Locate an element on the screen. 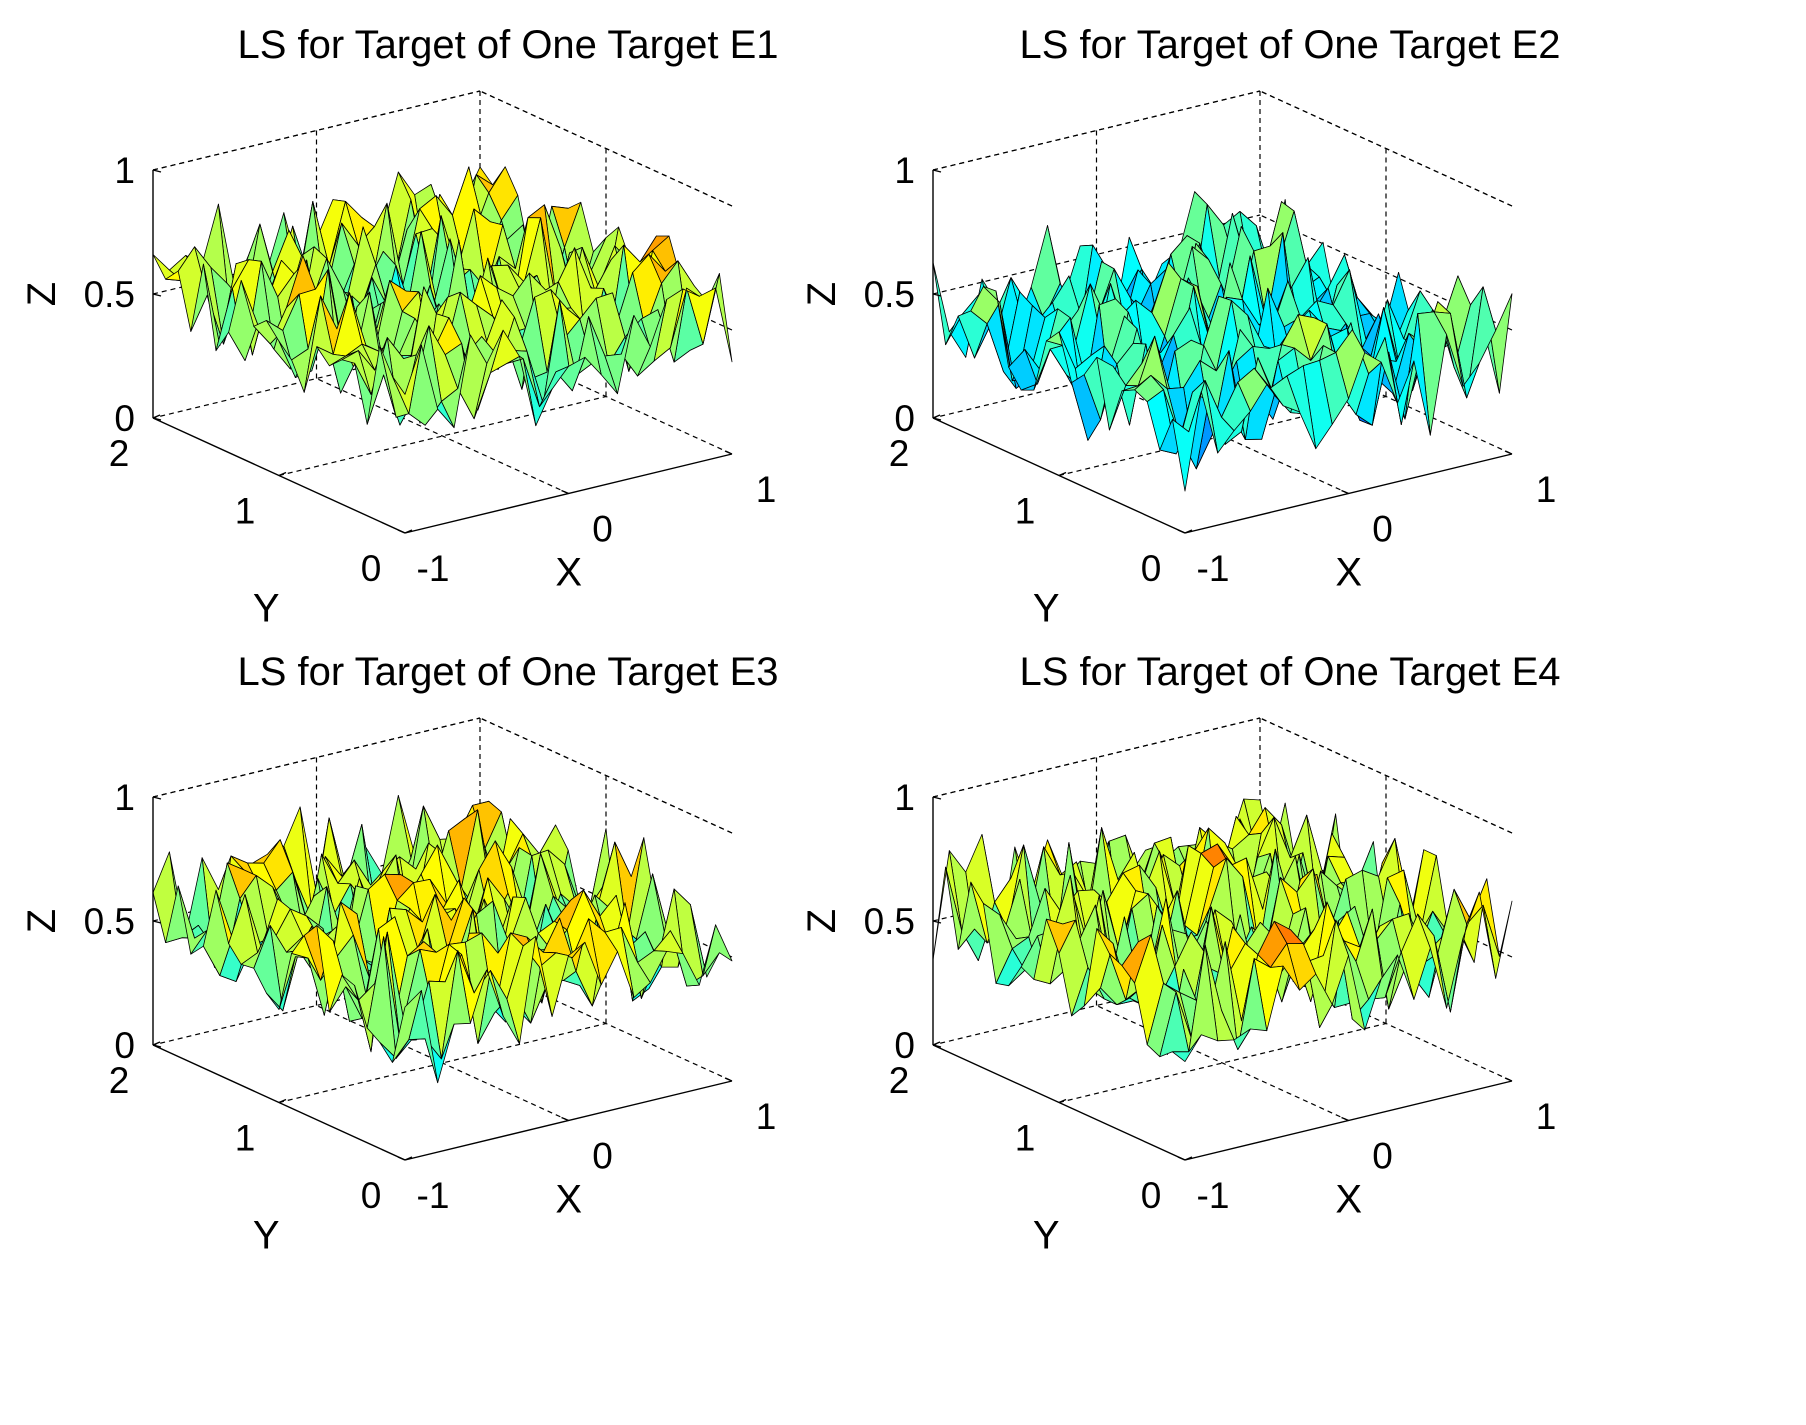 Image resolution: width=1806 pixels, height=1425 pixels. subplot-title: LS for Target of One Target E1 is located at coordinates (507, 45).